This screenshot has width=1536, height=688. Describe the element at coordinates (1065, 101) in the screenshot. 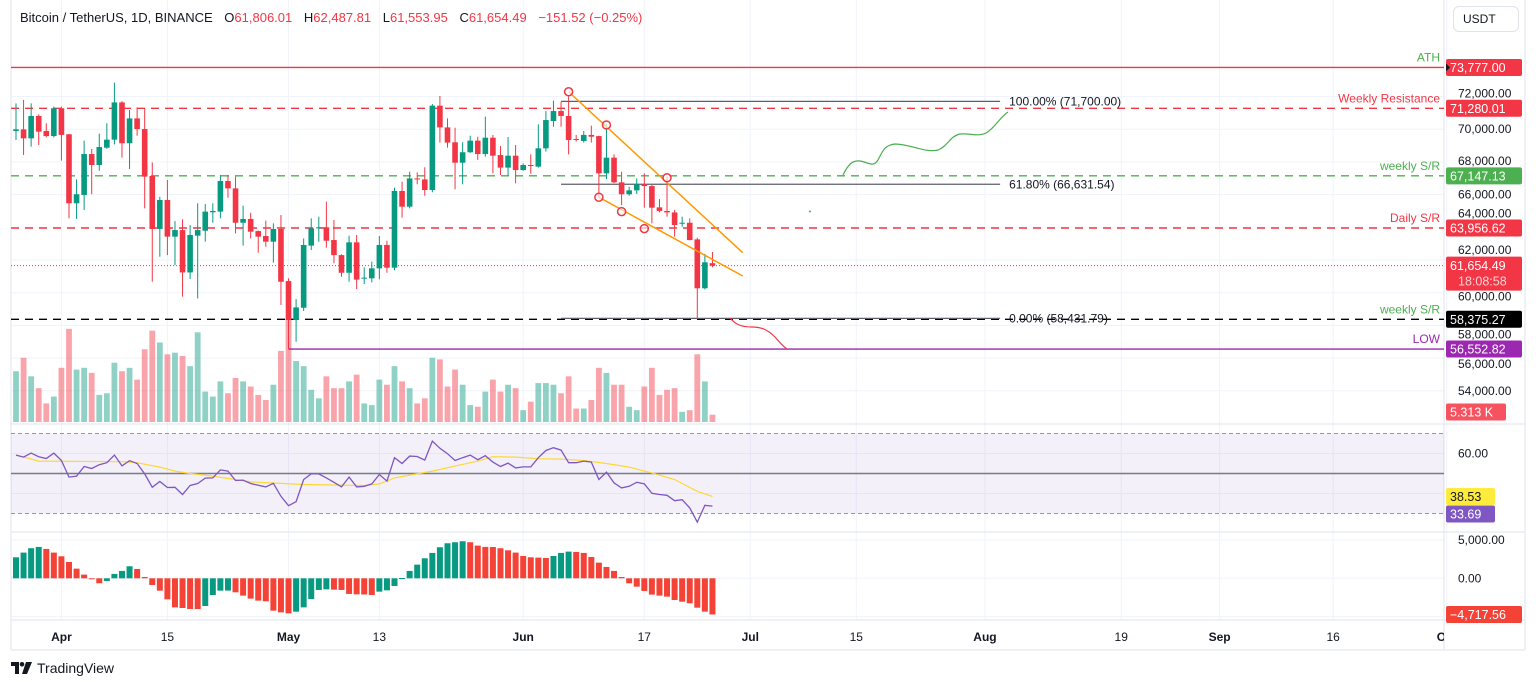

I see `fib-level-label: 100.00% (71,700.00)` at that location.